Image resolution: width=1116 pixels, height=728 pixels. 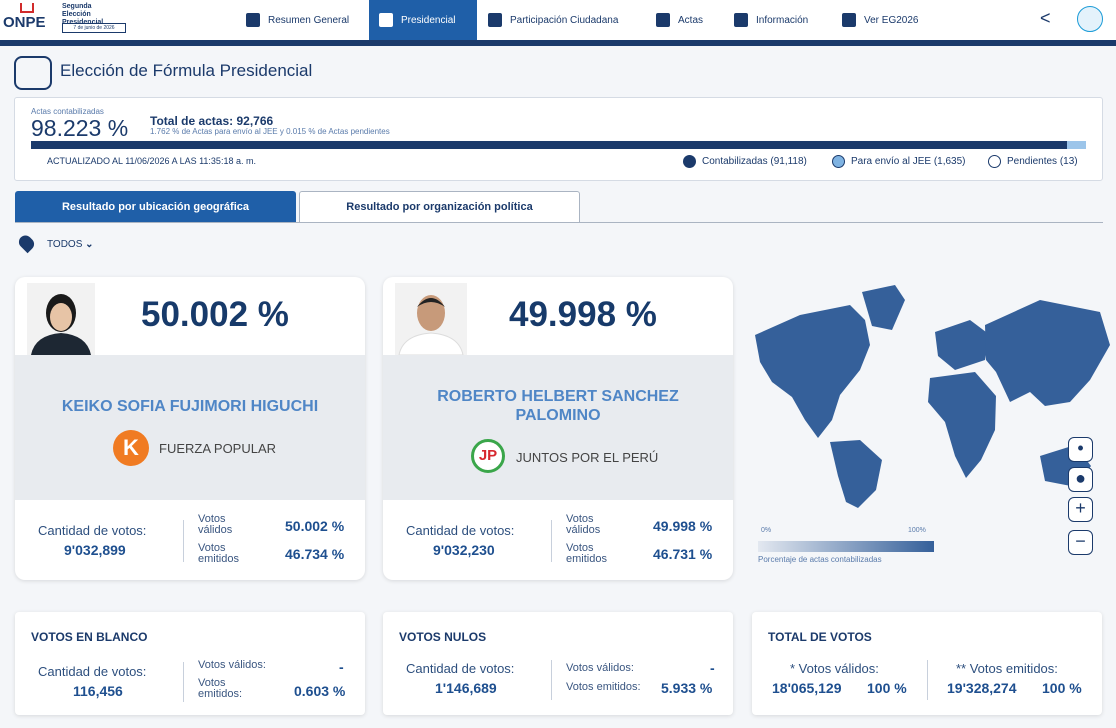 I want to click on progress-label: Actas contabilizadas, so click(x=67, y=111).